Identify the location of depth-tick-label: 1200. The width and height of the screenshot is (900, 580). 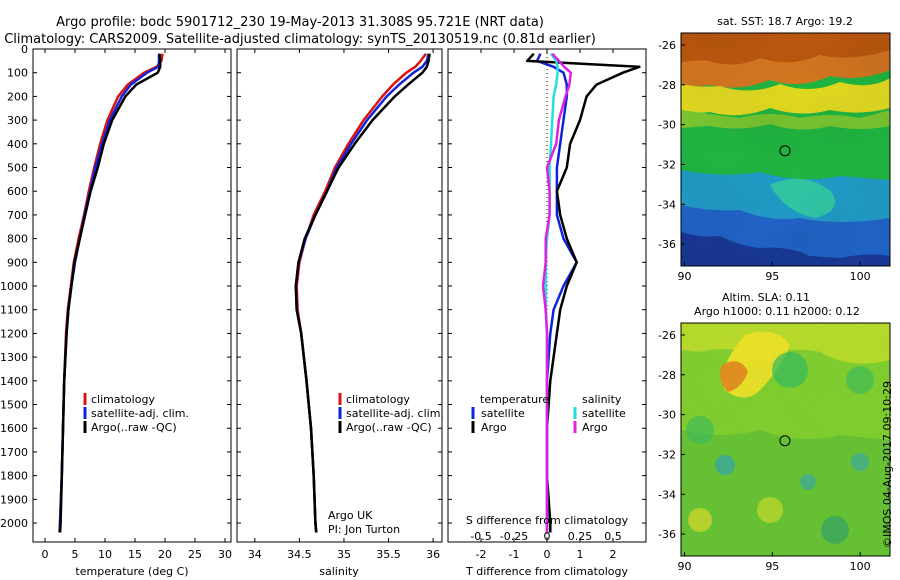
(14, 333).